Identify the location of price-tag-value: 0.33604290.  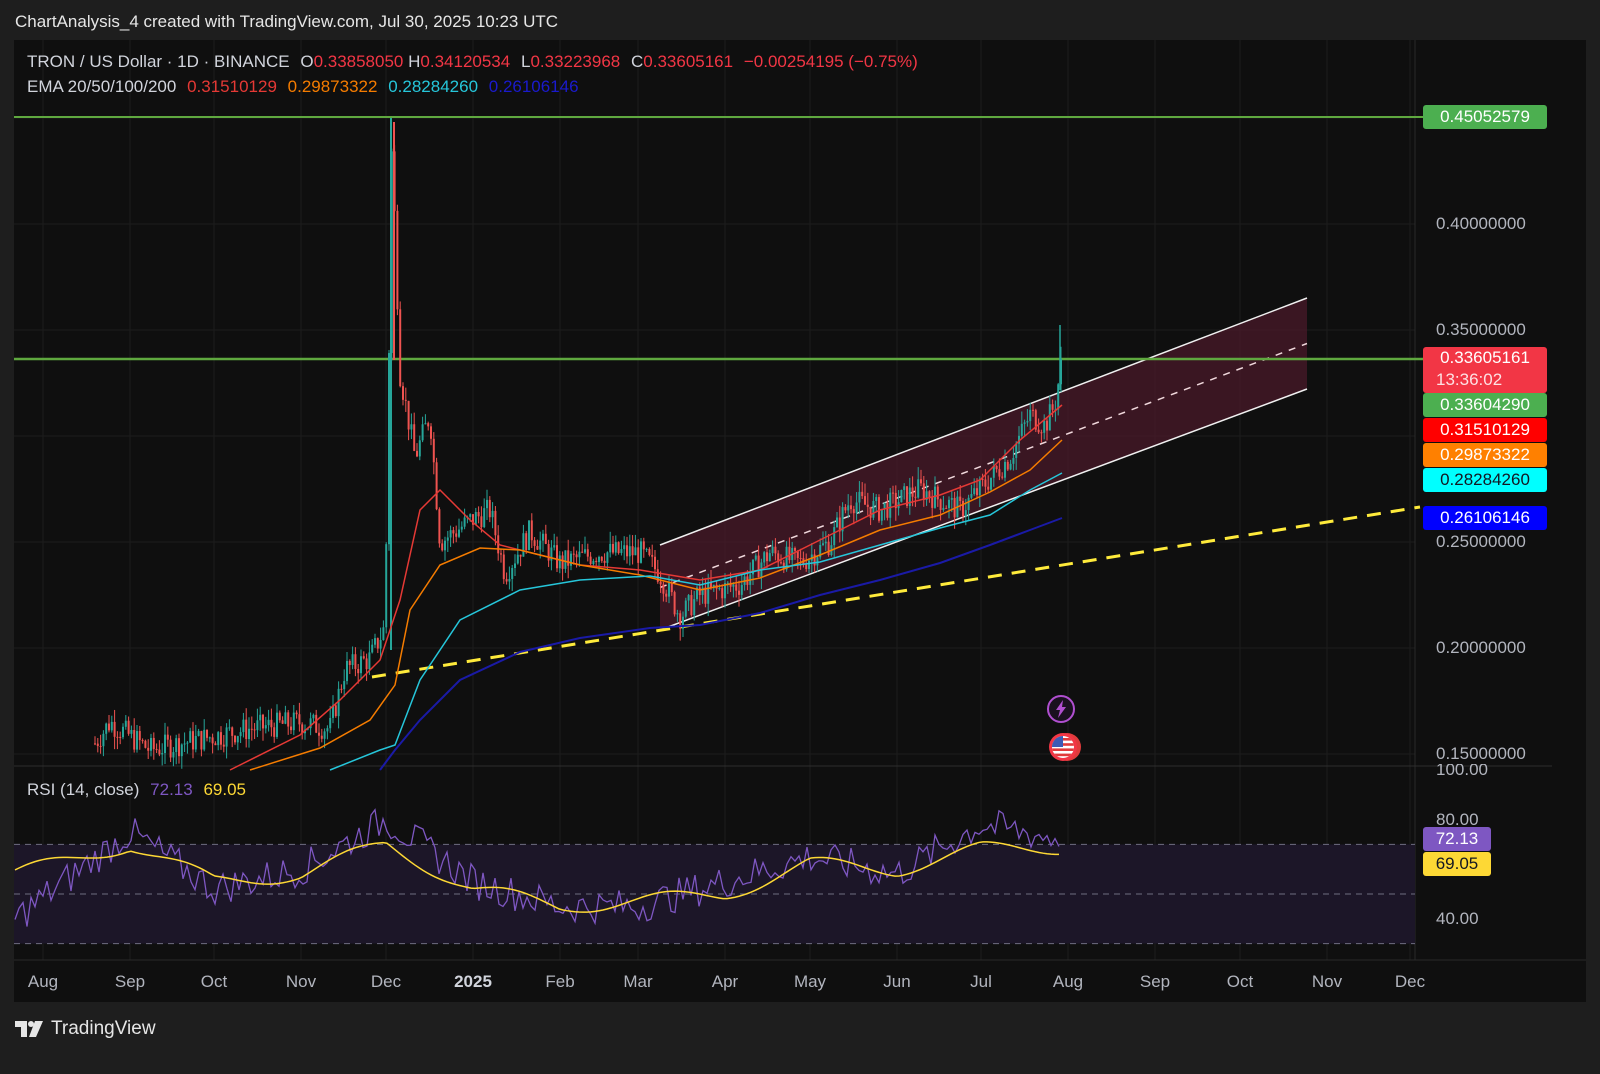
(1485, 404).